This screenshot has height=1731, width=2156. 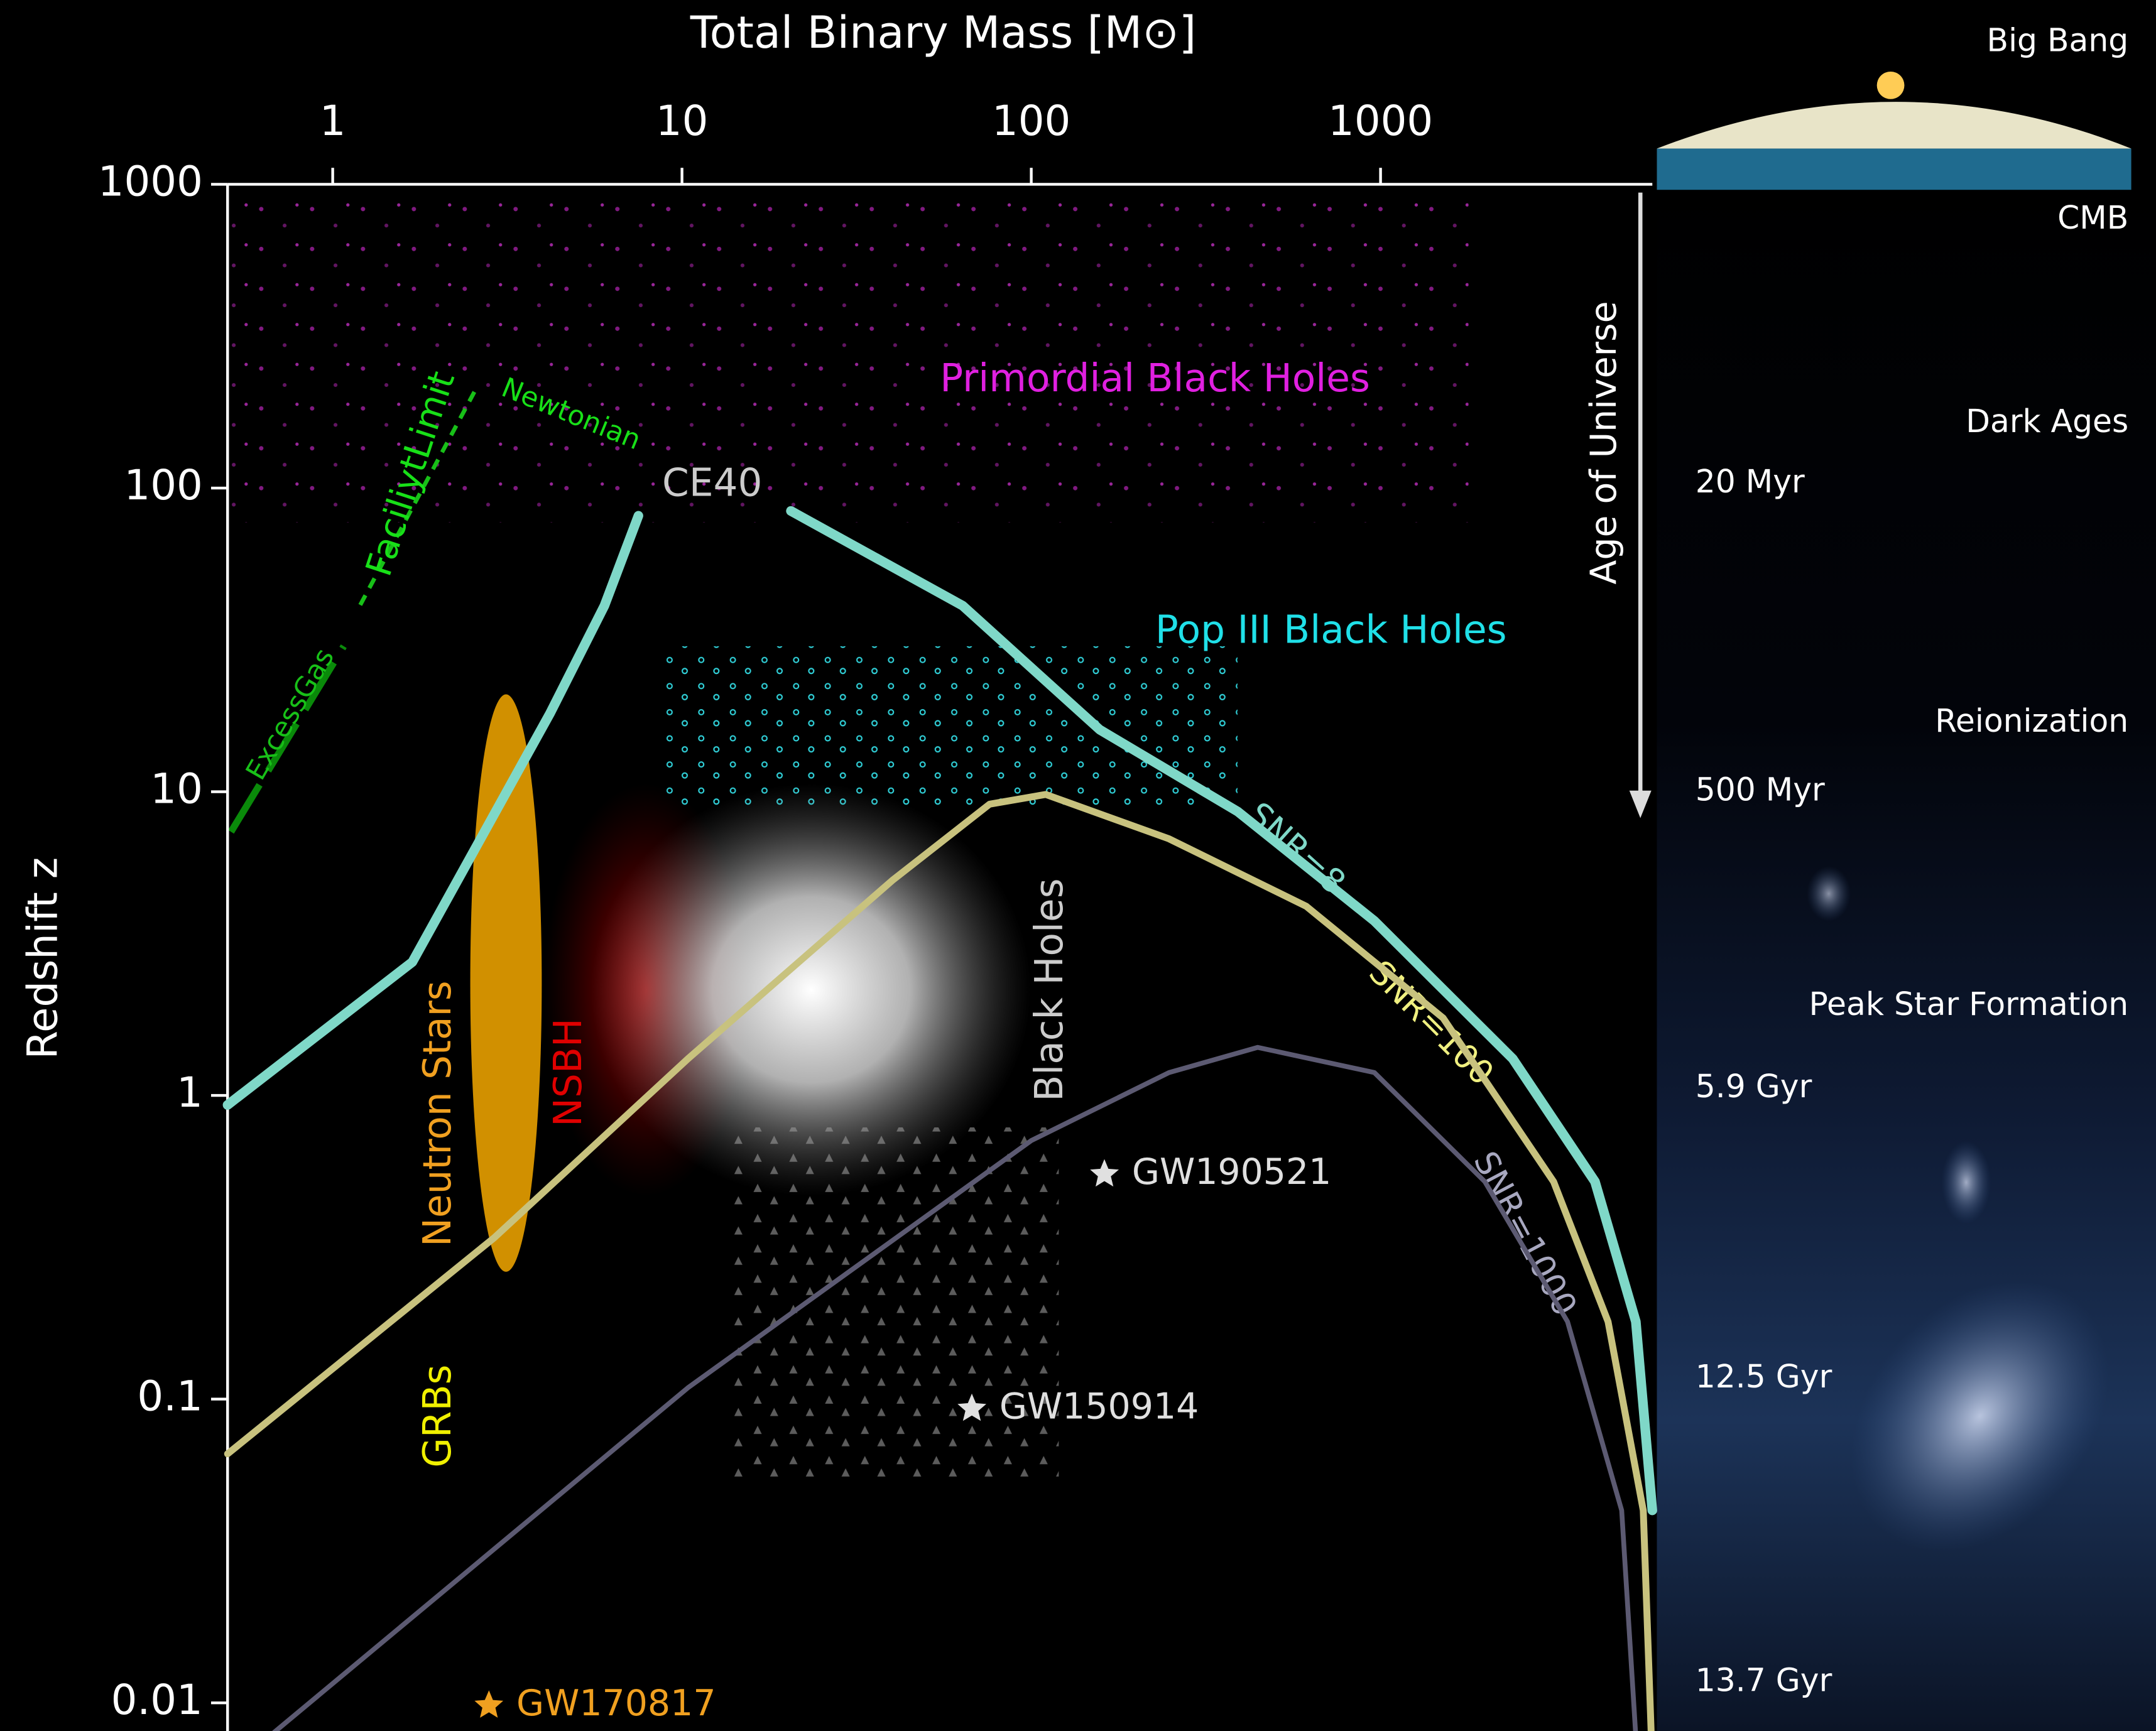 I want to click on epoch-label: CMB, so click(x=2092, y=217).